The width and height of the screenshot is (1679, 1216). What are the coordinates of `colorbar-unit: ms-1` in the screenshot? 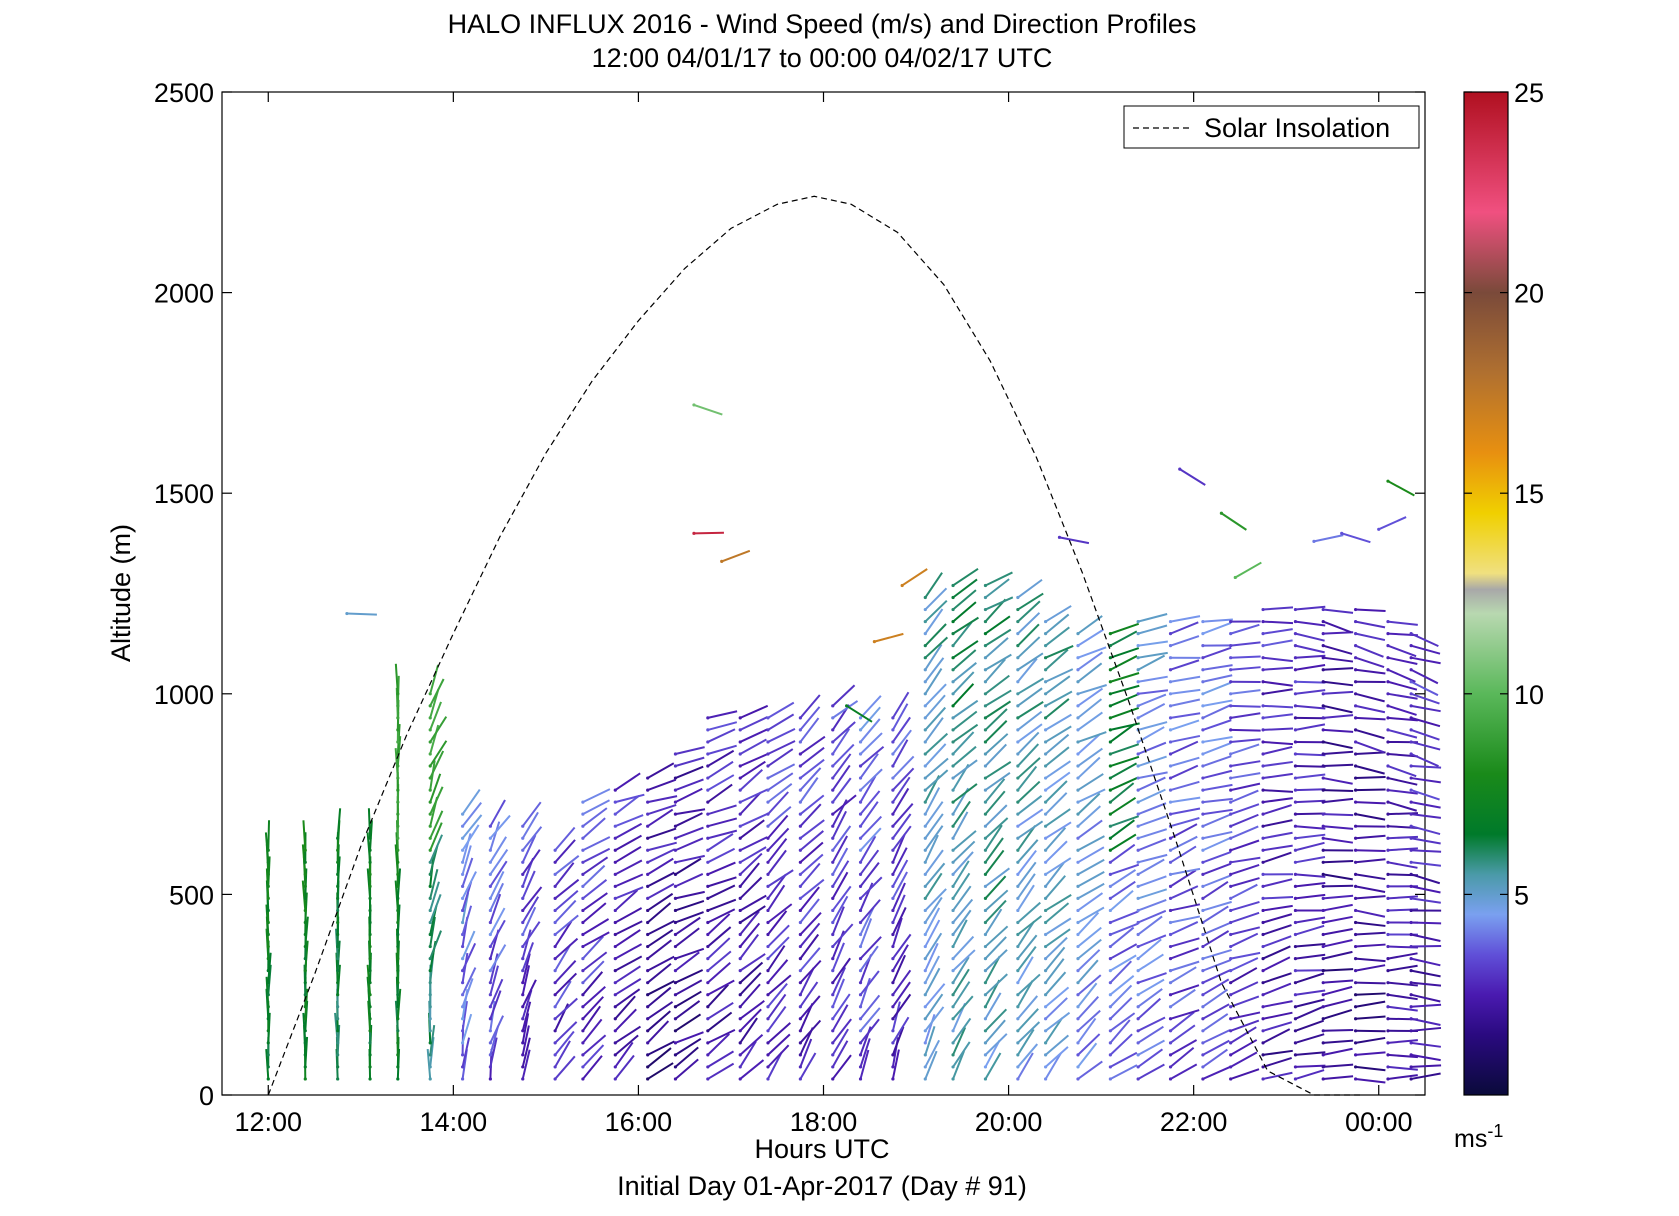 It's located at (1478, 1137).